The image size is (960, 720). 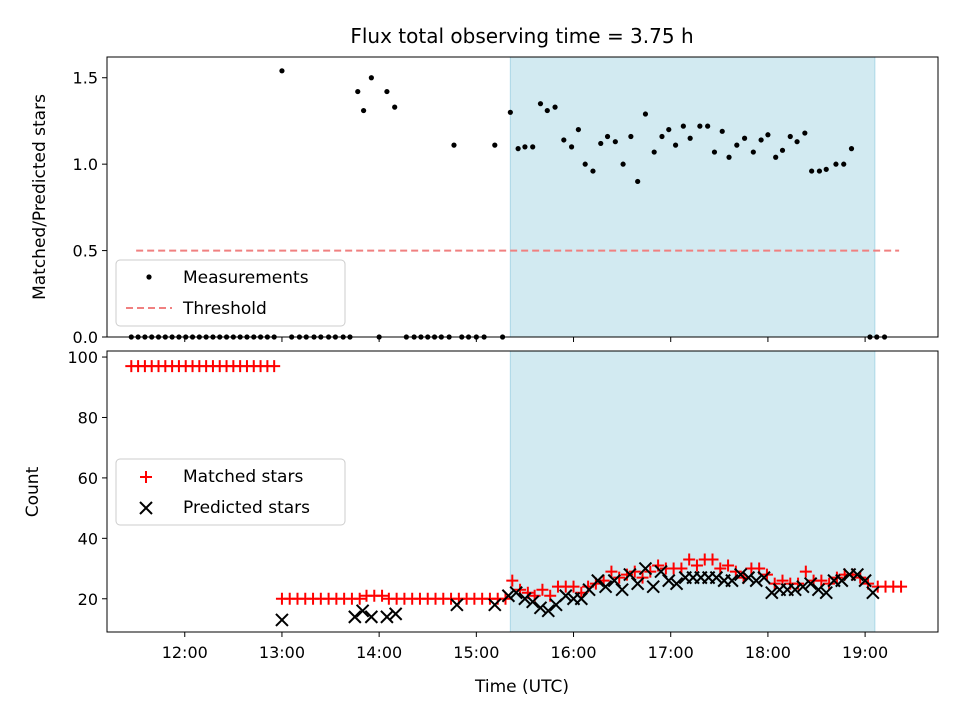 What do you see at coordinates (33, 491) in the screenshot?
I see `panel-bottom-y-axis-label: Count` at bounding box center [33, 491].